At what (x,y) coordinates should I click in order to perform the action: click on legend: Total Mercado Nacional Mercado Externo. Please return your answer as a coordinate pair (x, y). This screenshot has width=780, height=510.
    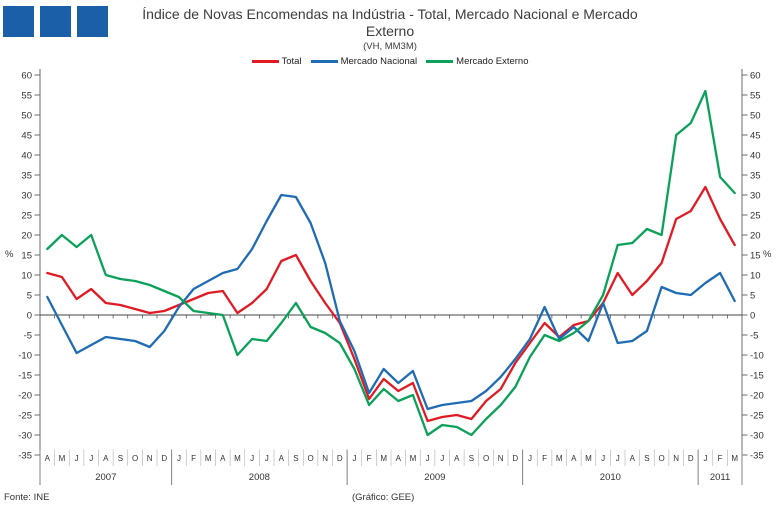
    Looking at the image, I should click on (390, 61).